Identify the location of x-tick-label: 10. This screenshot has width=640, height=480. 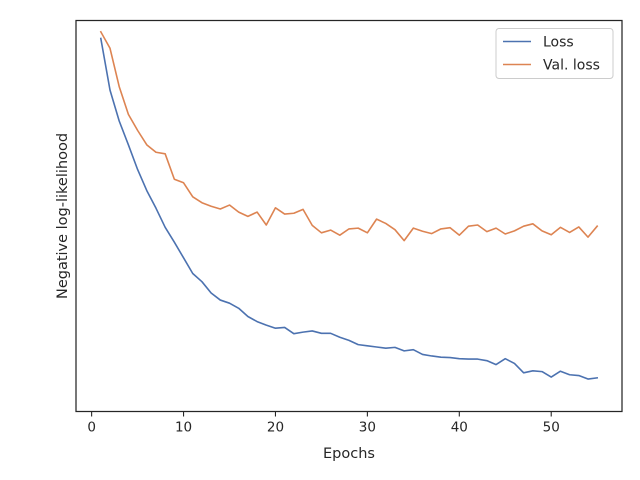
(183, 428).